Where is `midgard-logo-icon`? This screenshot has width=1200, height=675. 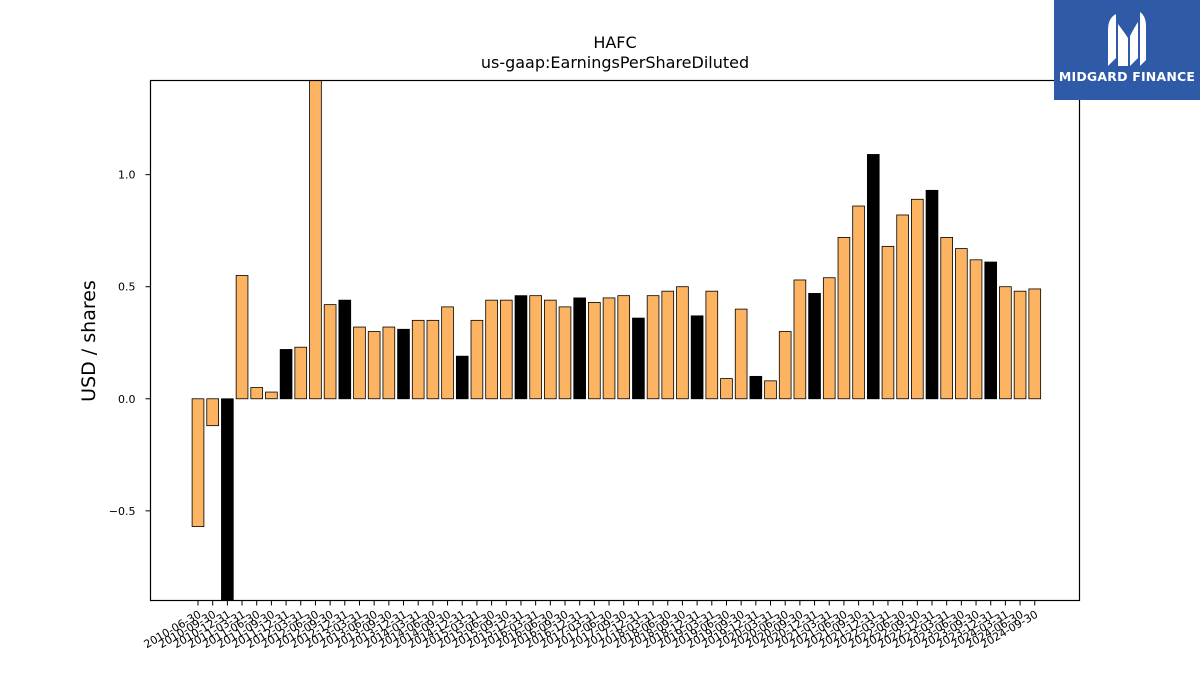 midgard-logo-icon is located at coordinates (1127, 39).